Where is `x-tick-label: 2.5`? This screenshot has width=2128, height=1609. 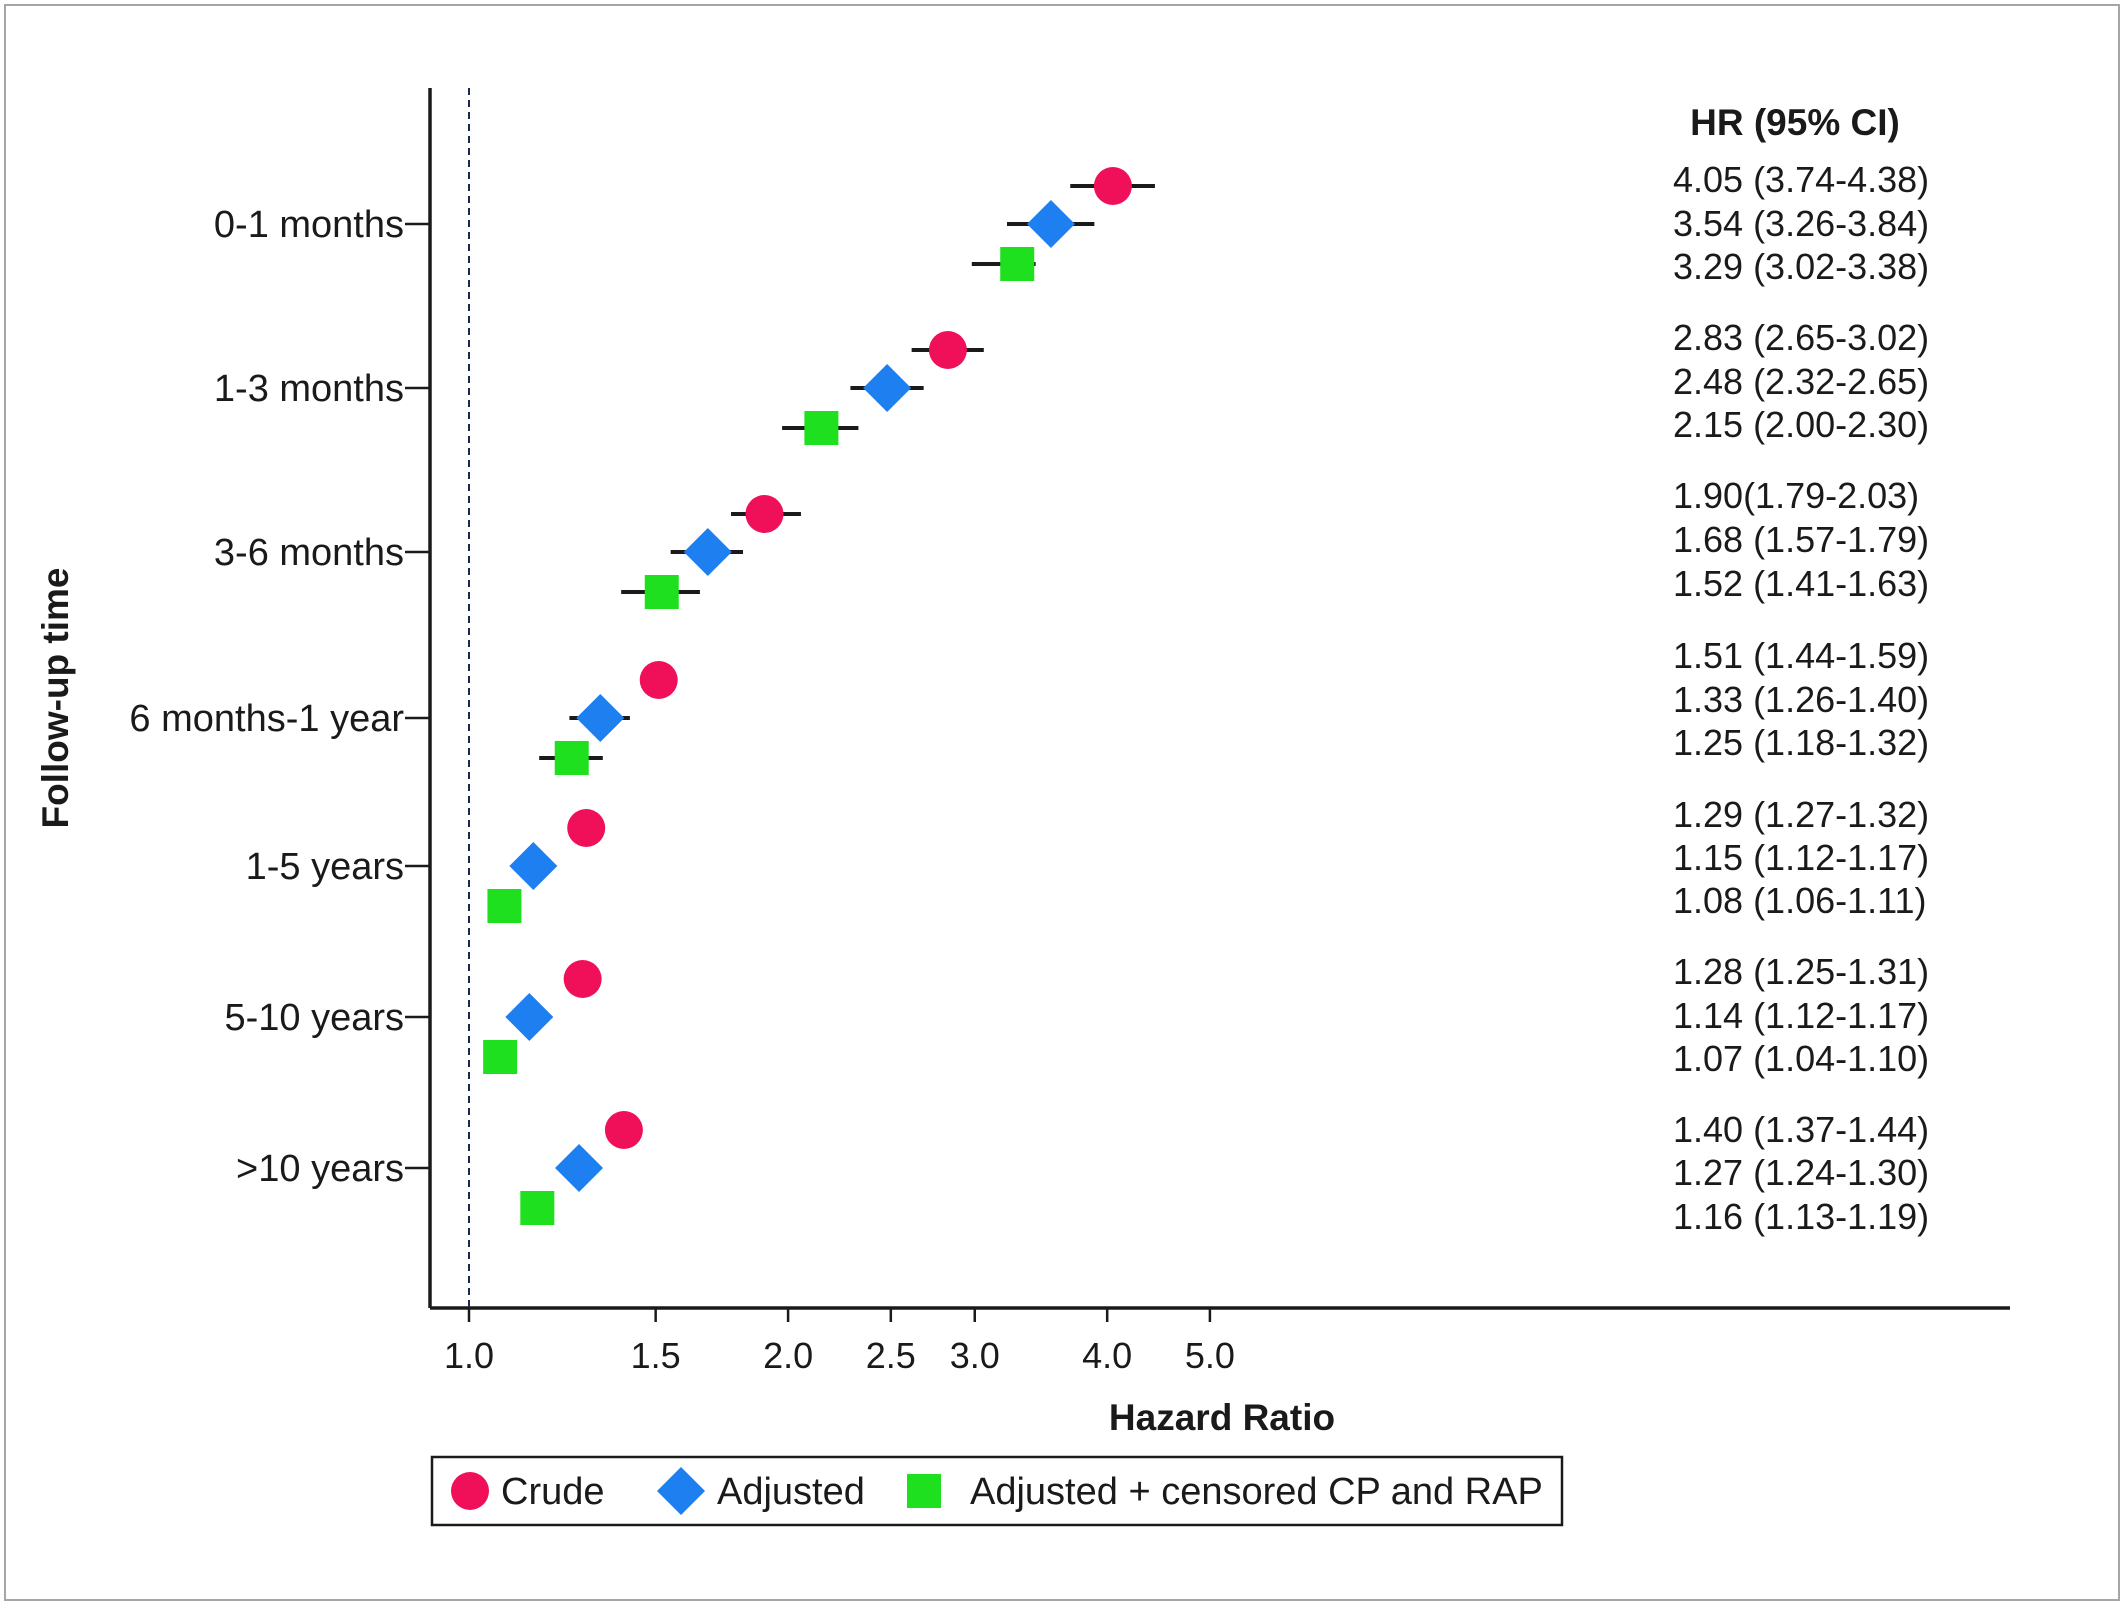
x-tick-label: 2.5 is located at coordinates (891, 1355).